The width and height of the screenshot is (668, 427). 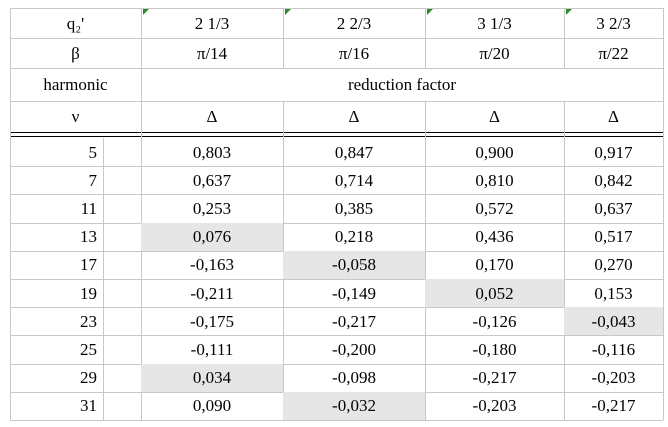 What do you see at coordinates (613, 321) in the screenshot?
I see `reduction-value-cell: -0,043` at bounding box center [613, 321].